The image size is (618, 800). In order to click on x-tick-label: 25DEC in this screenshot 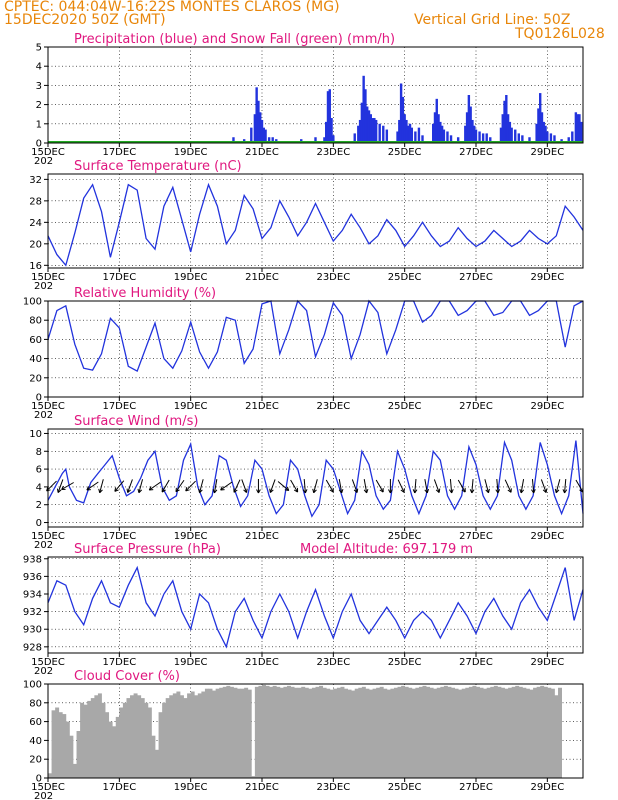, I will do `click(405, 787)`.